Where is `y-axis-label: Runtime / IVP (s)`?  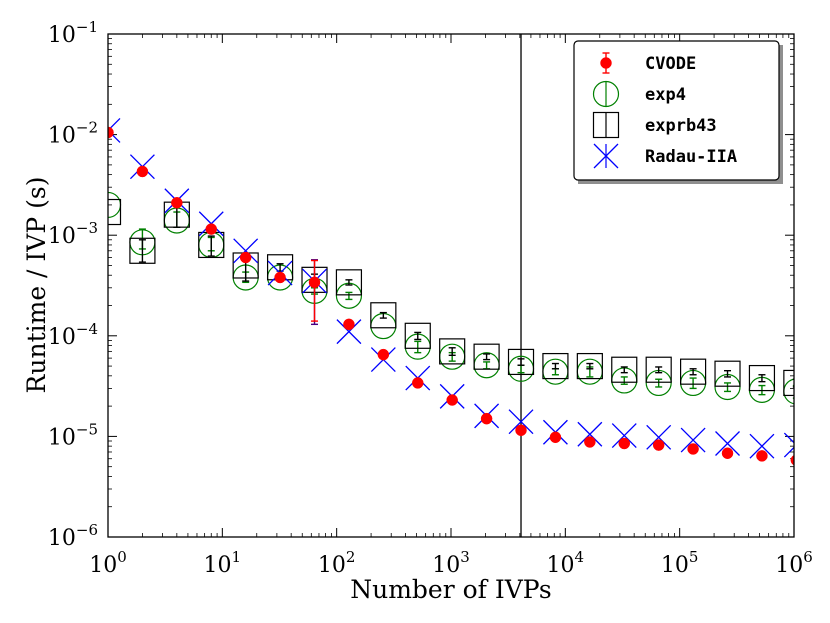 y-axis-label: Runtime / IVP (s) is located at coordinates (36, 285).